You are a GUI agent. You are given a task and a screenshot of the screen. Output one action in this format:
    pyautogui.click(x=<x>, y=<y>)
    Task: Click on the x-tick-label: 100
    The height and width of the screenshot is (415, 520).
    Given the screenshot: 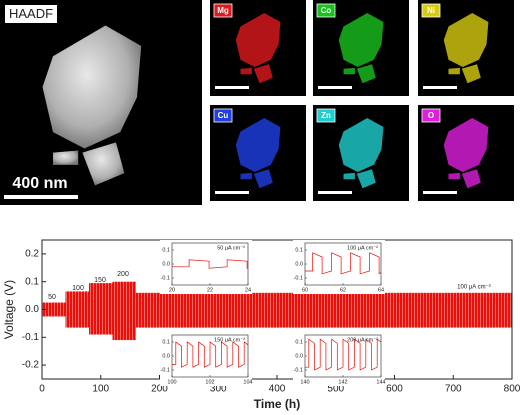 What is the action you would take?
    pyautogui.click(x=100, y=389)
    